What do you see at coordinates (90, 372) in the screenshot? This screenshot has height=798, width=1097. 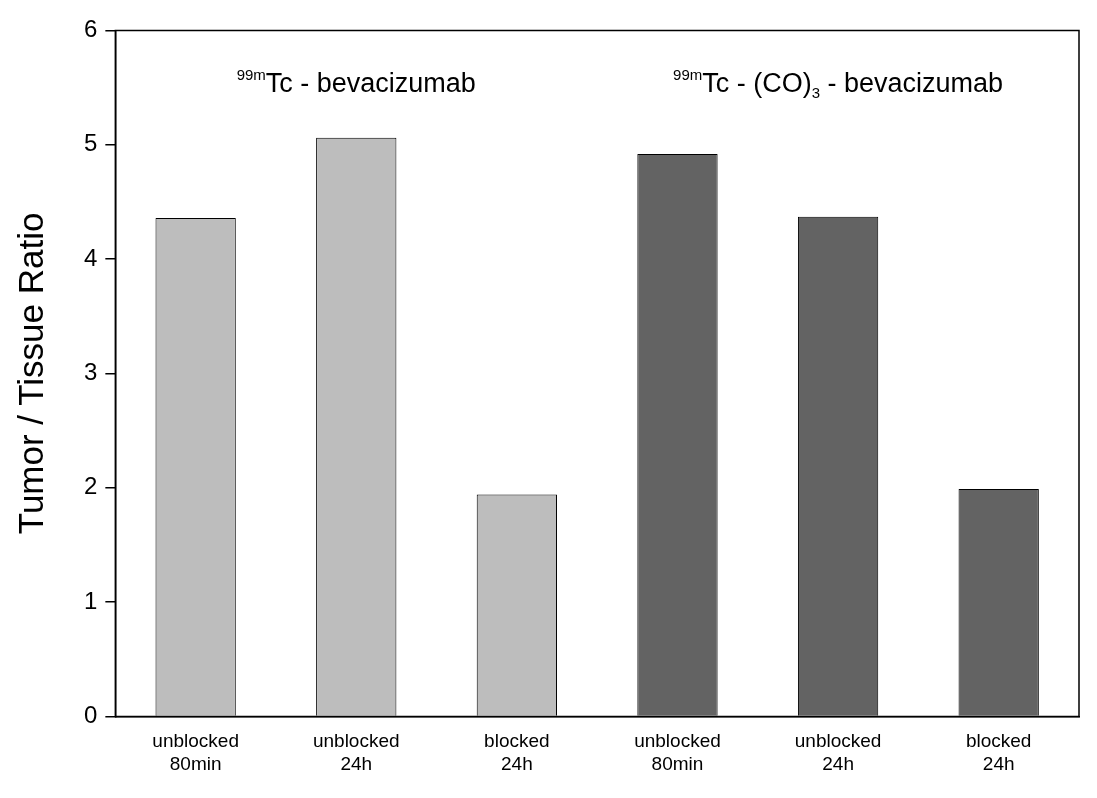 I see `y-tick-label: 3` at bounding box center [90, 372].